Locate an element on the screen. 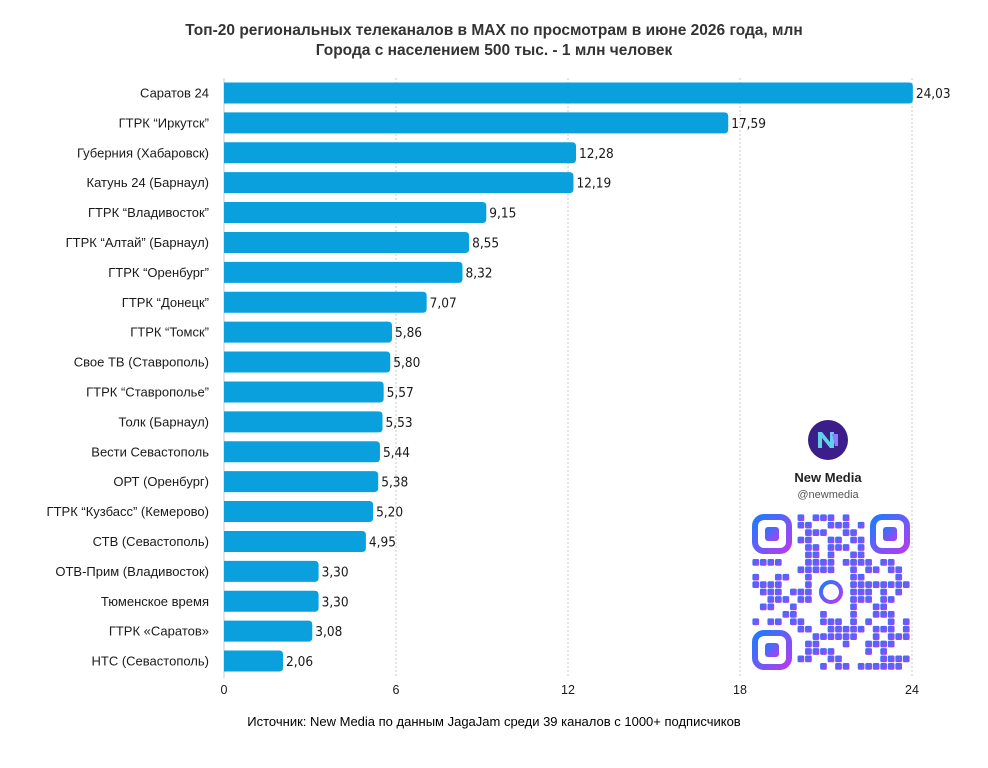  value-label: 5,86 is located at coordinates (408, 333).